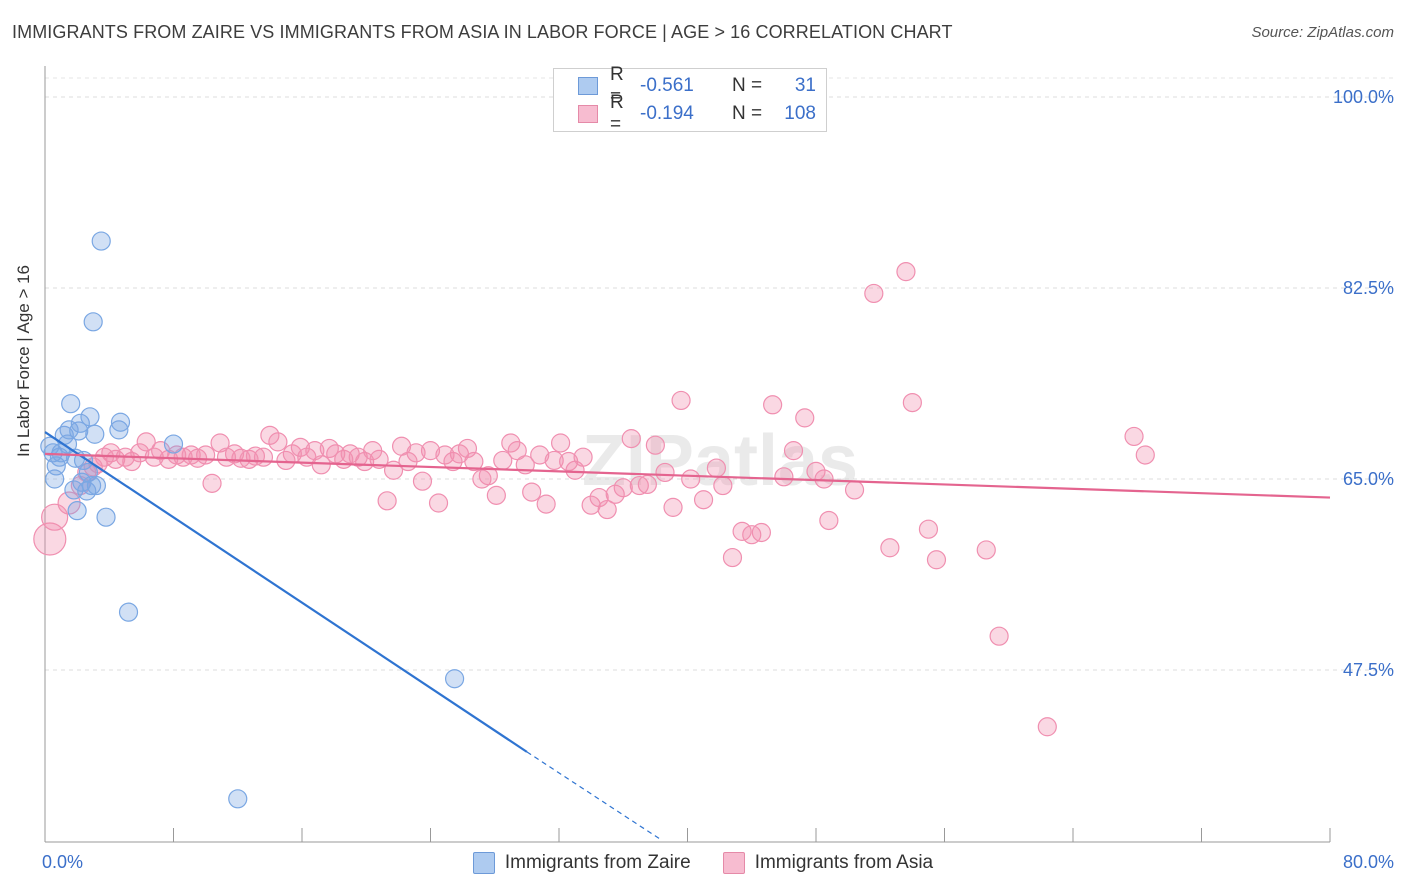 Image resolution: width=1406 pixels, height=892 pixels. Describe the element at coordinates (720, 461) in the screenshot. I see `watermark: ZIPatlas` at that location.